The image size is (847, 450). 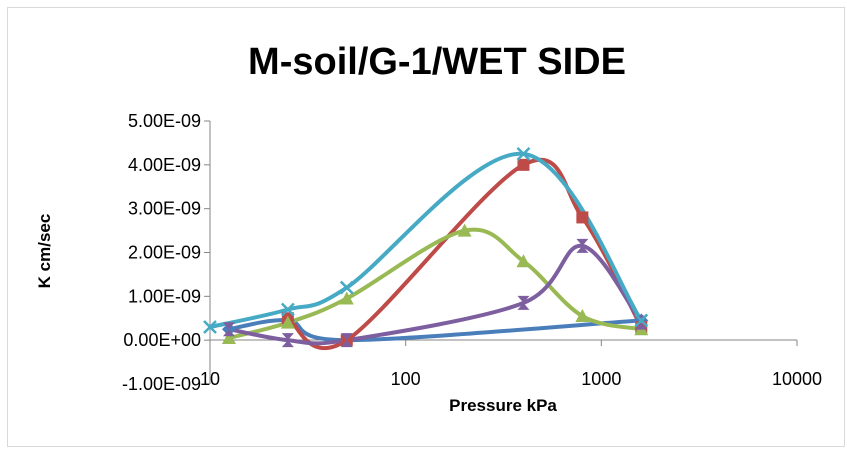 I want to click on y-tick-label: 4.00E-09, so click(x=164, y=165).